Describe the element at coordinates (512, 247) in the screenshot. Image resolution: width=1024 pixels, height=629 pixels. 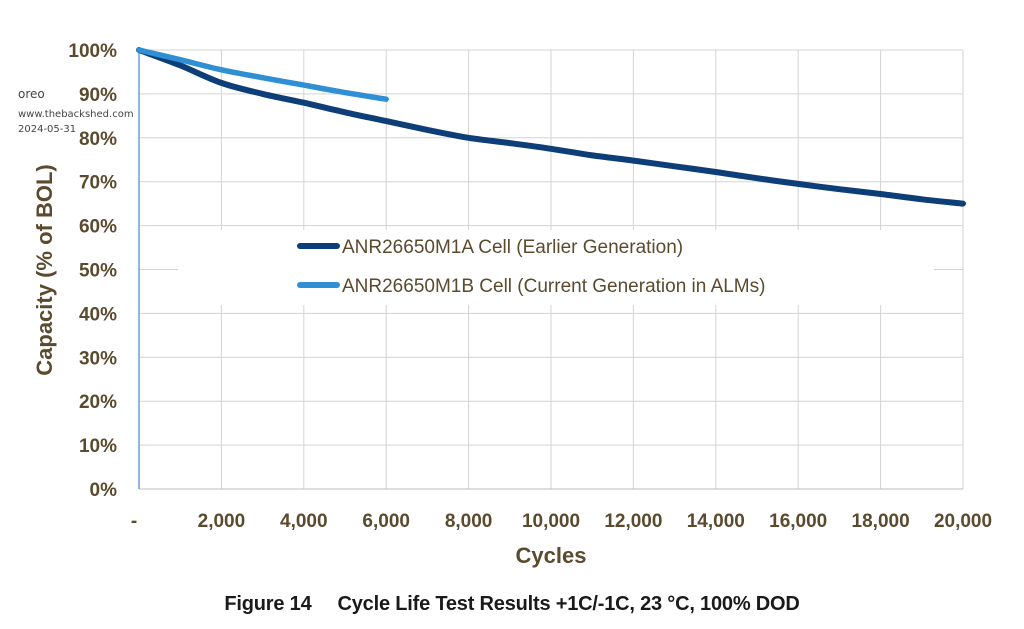
I see `legend-label-1: ANR26650M1A Cell (Earlier Generation)` at that location.